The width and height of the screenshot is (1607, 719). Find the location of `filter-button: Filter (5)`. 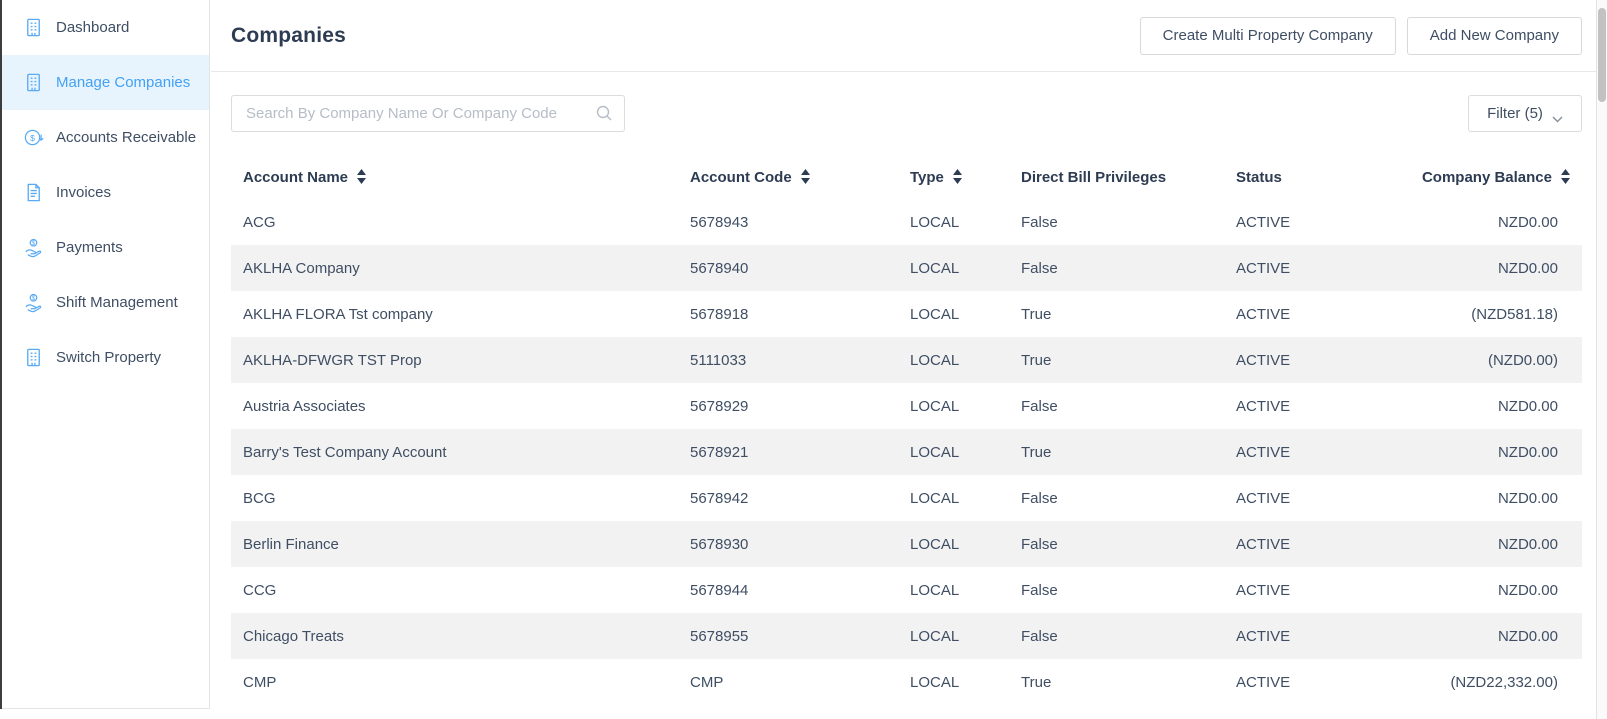

filter-button: Filter (5) is located at coordinates (1525, 113).